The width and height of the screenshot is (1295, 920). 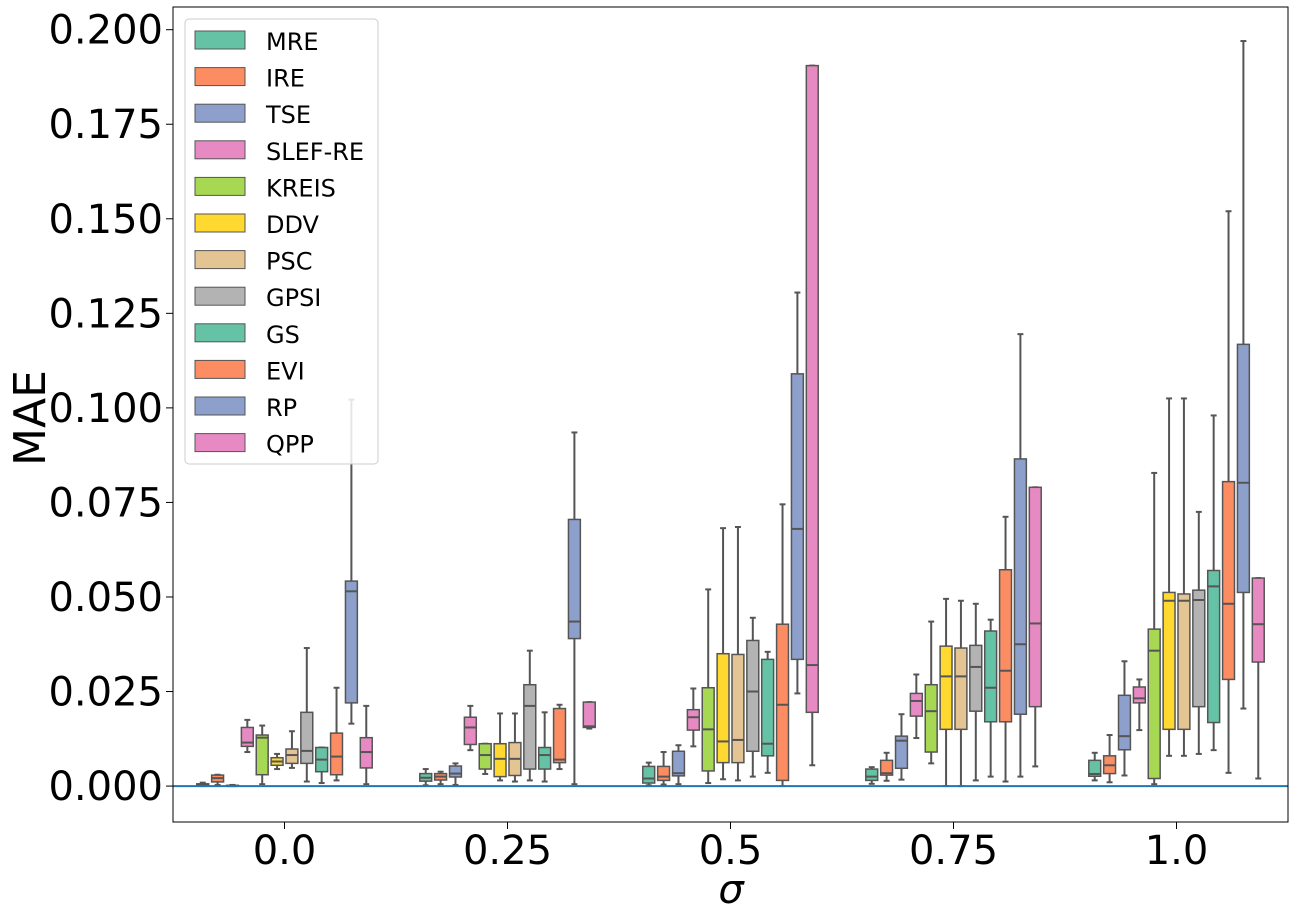 I want to click on legend-label: RP, so click(x=281, y=408).